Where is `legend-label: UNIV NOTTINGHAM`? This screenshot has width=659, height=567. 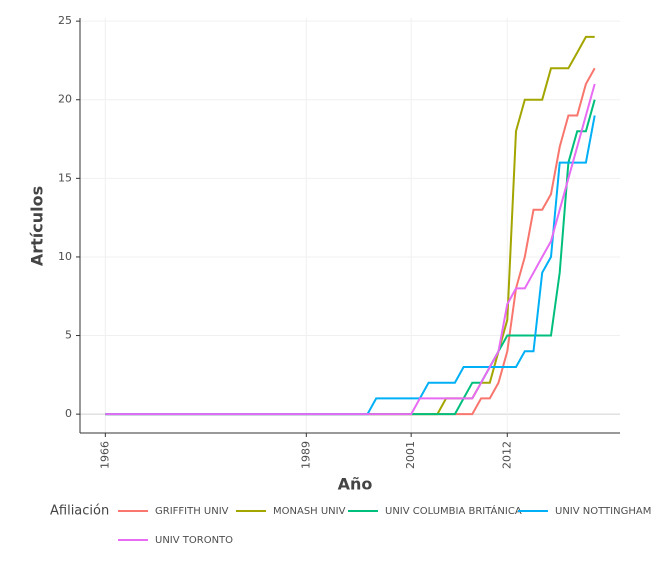
legend-label: UNIV NOTTINGHAM is located at coordinates (603, 511).